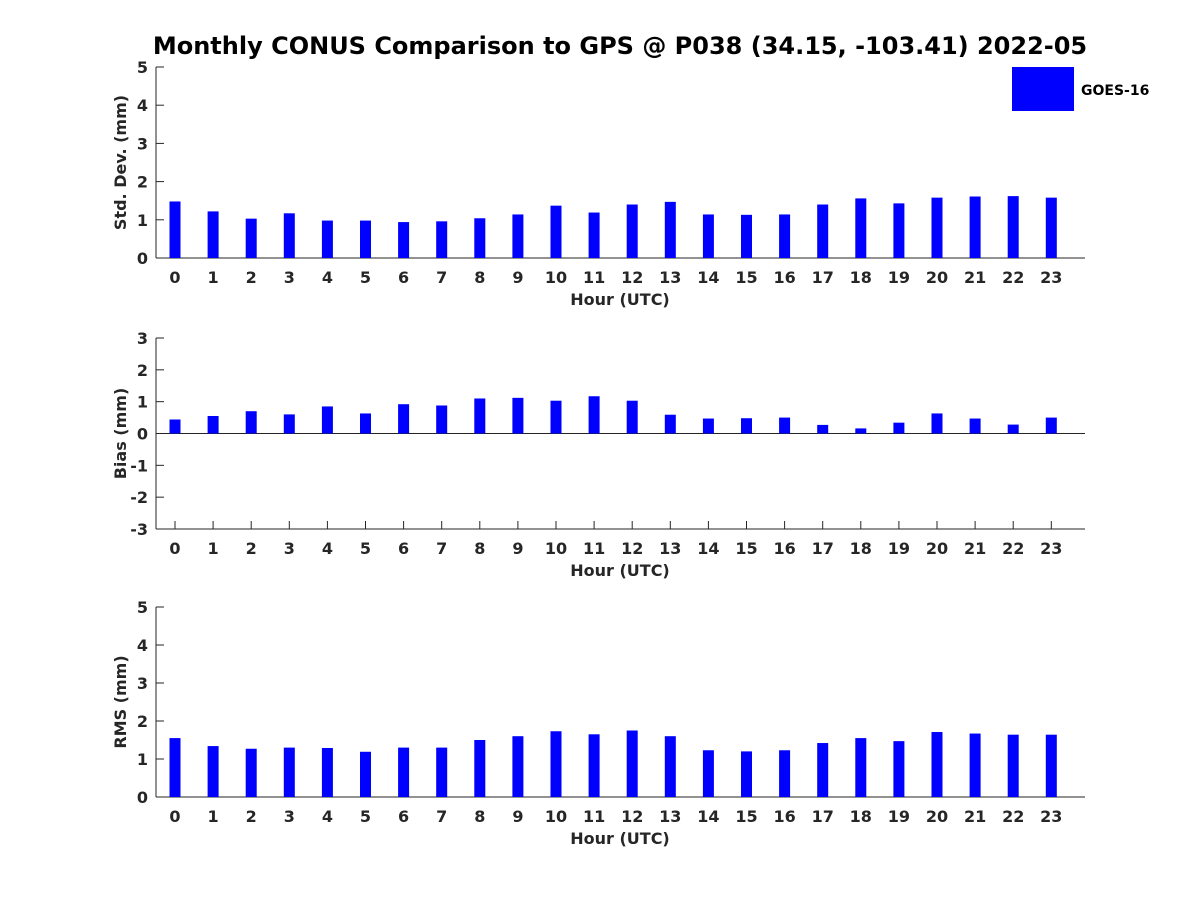  I want to click on y-tick-label: 0, so click(142, 797).